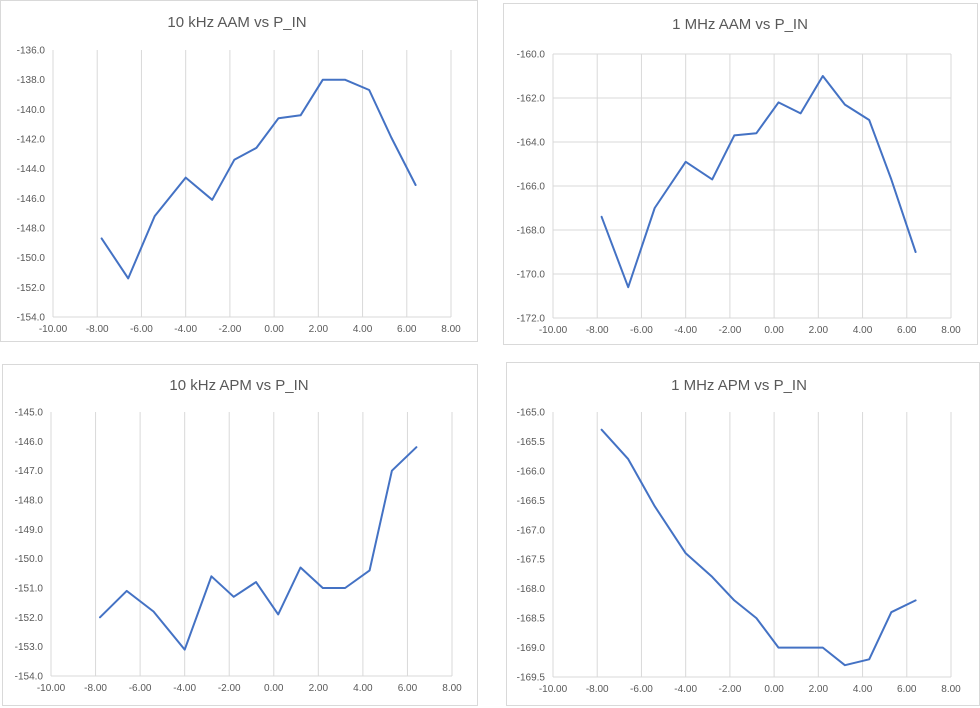 The image size is (980, 708). Describe the element at coordinates (531, 501) in the screenshot. I see `y-tick-label: -166.5` at that location.